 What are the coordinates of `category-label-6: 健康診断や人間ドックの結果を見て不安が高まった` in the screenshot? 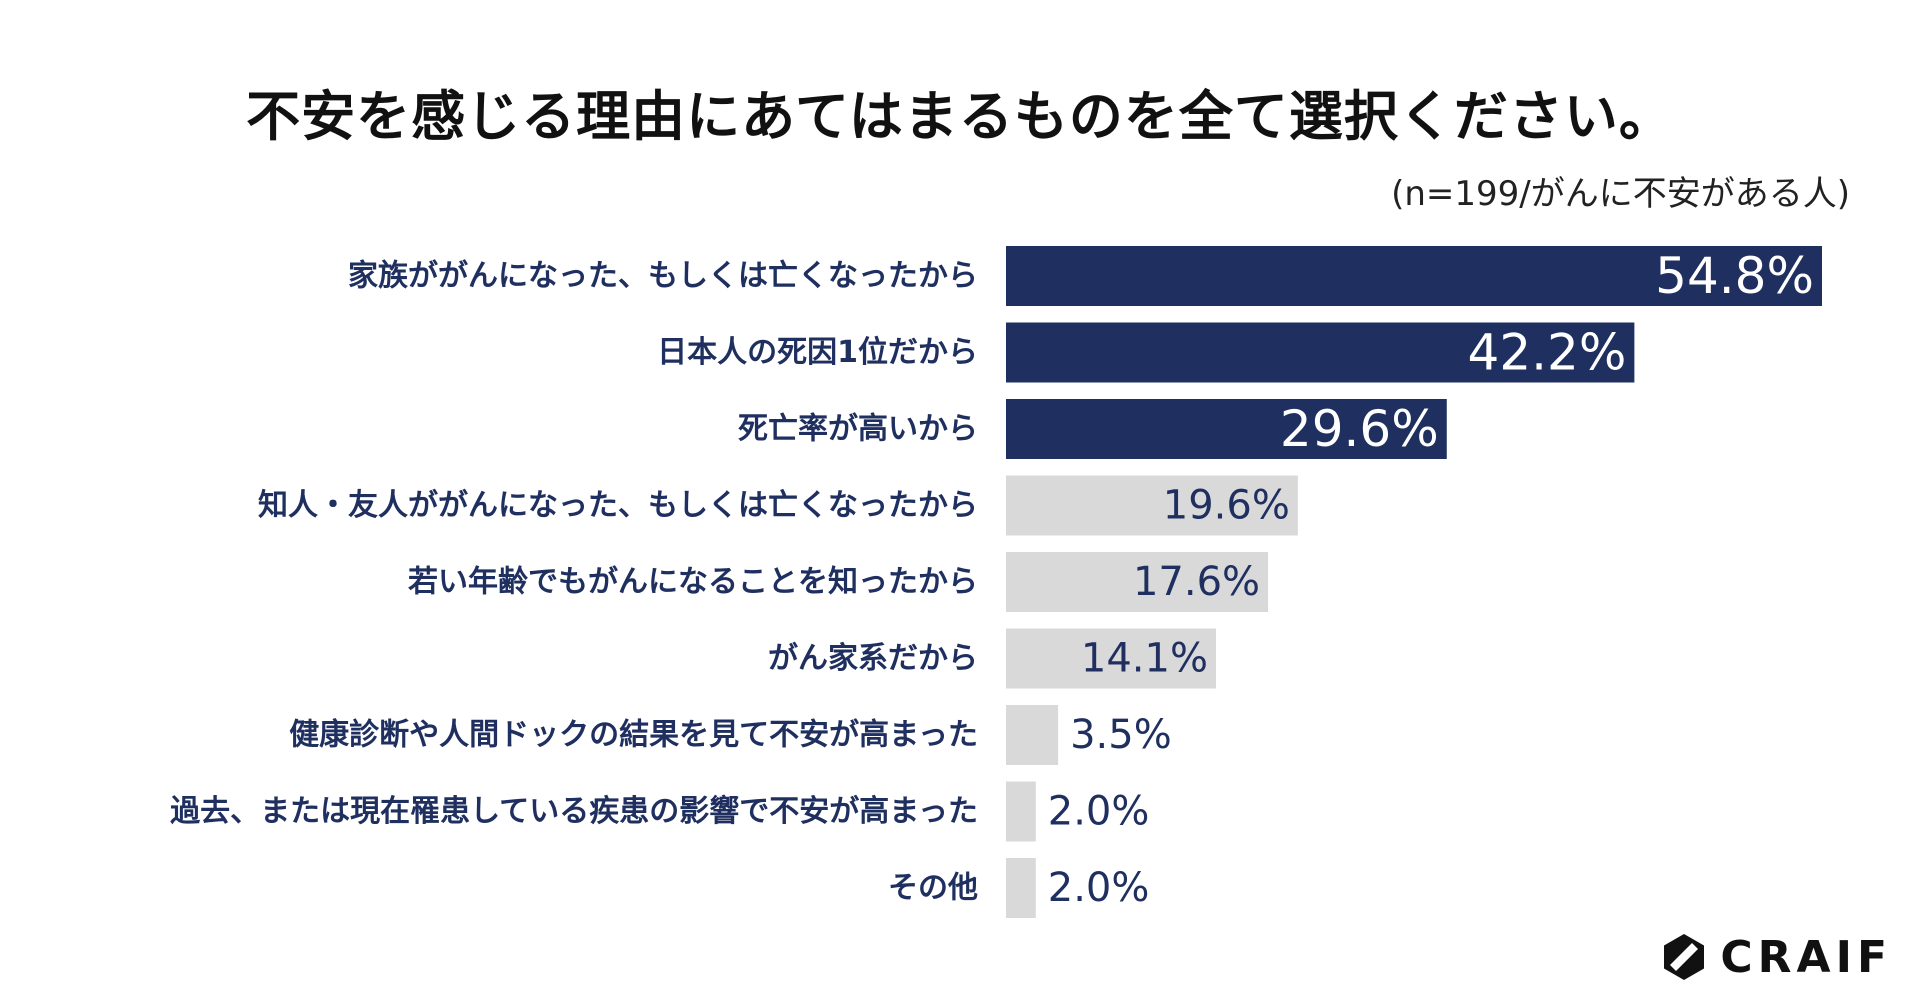 It's located at (633, 735).